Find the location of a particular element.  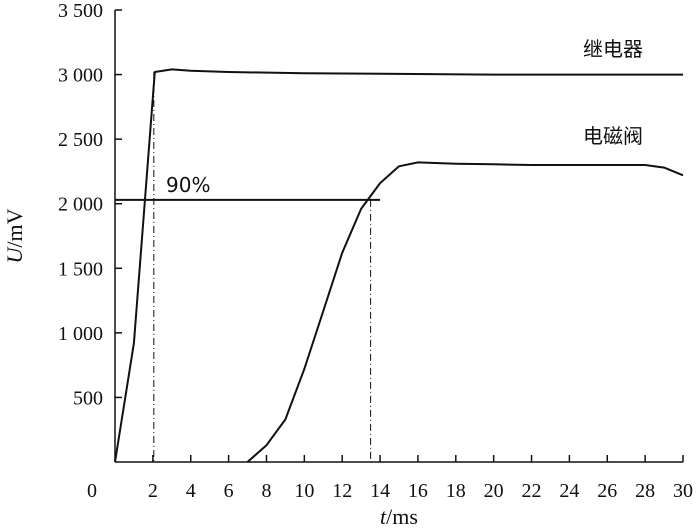

y-tick-label: 500 is located at coordinates (88, 398).